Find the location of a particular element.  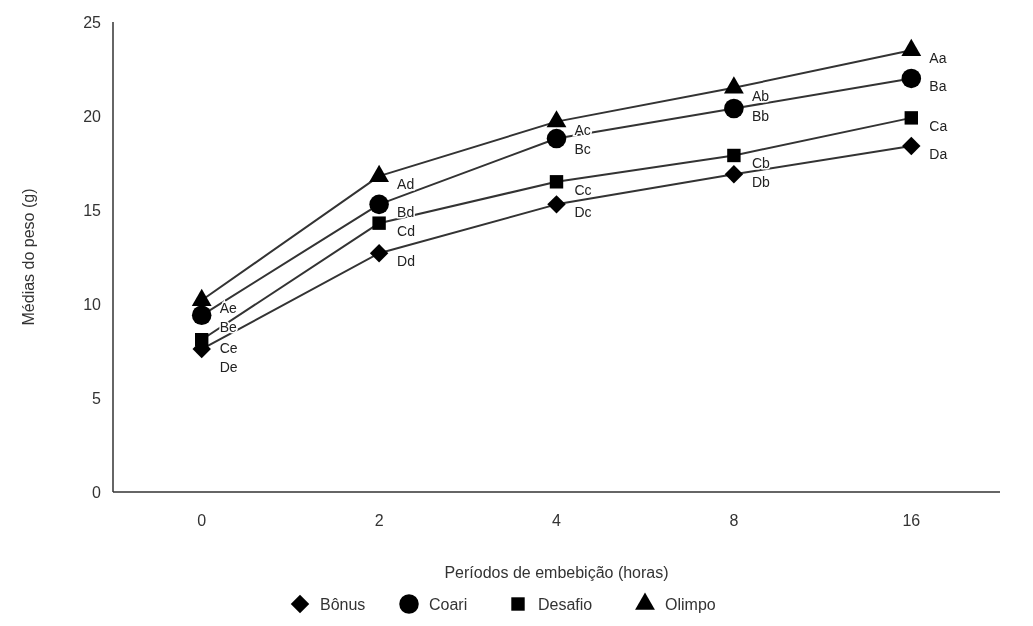

y-tick-label: 15 is located at coordinates (92, 210).